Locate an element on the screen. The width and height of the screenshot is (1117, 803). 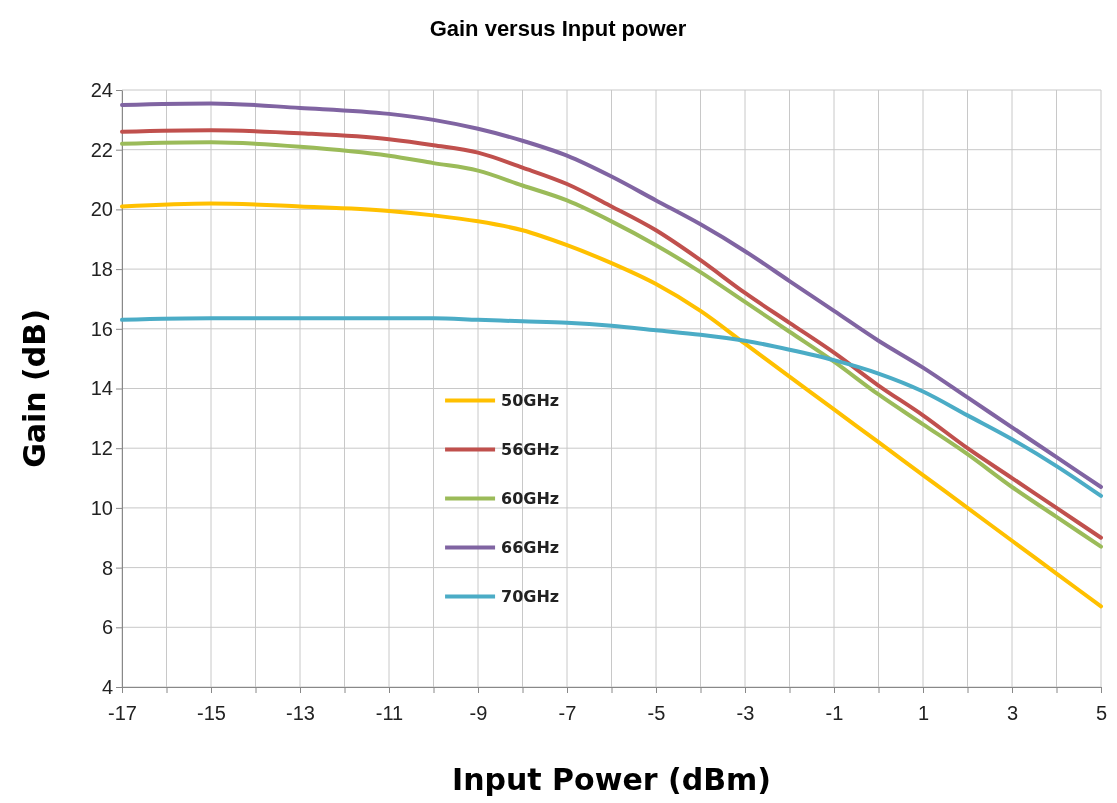
y-tick-label: 18 is located at coordinates (101, 269).